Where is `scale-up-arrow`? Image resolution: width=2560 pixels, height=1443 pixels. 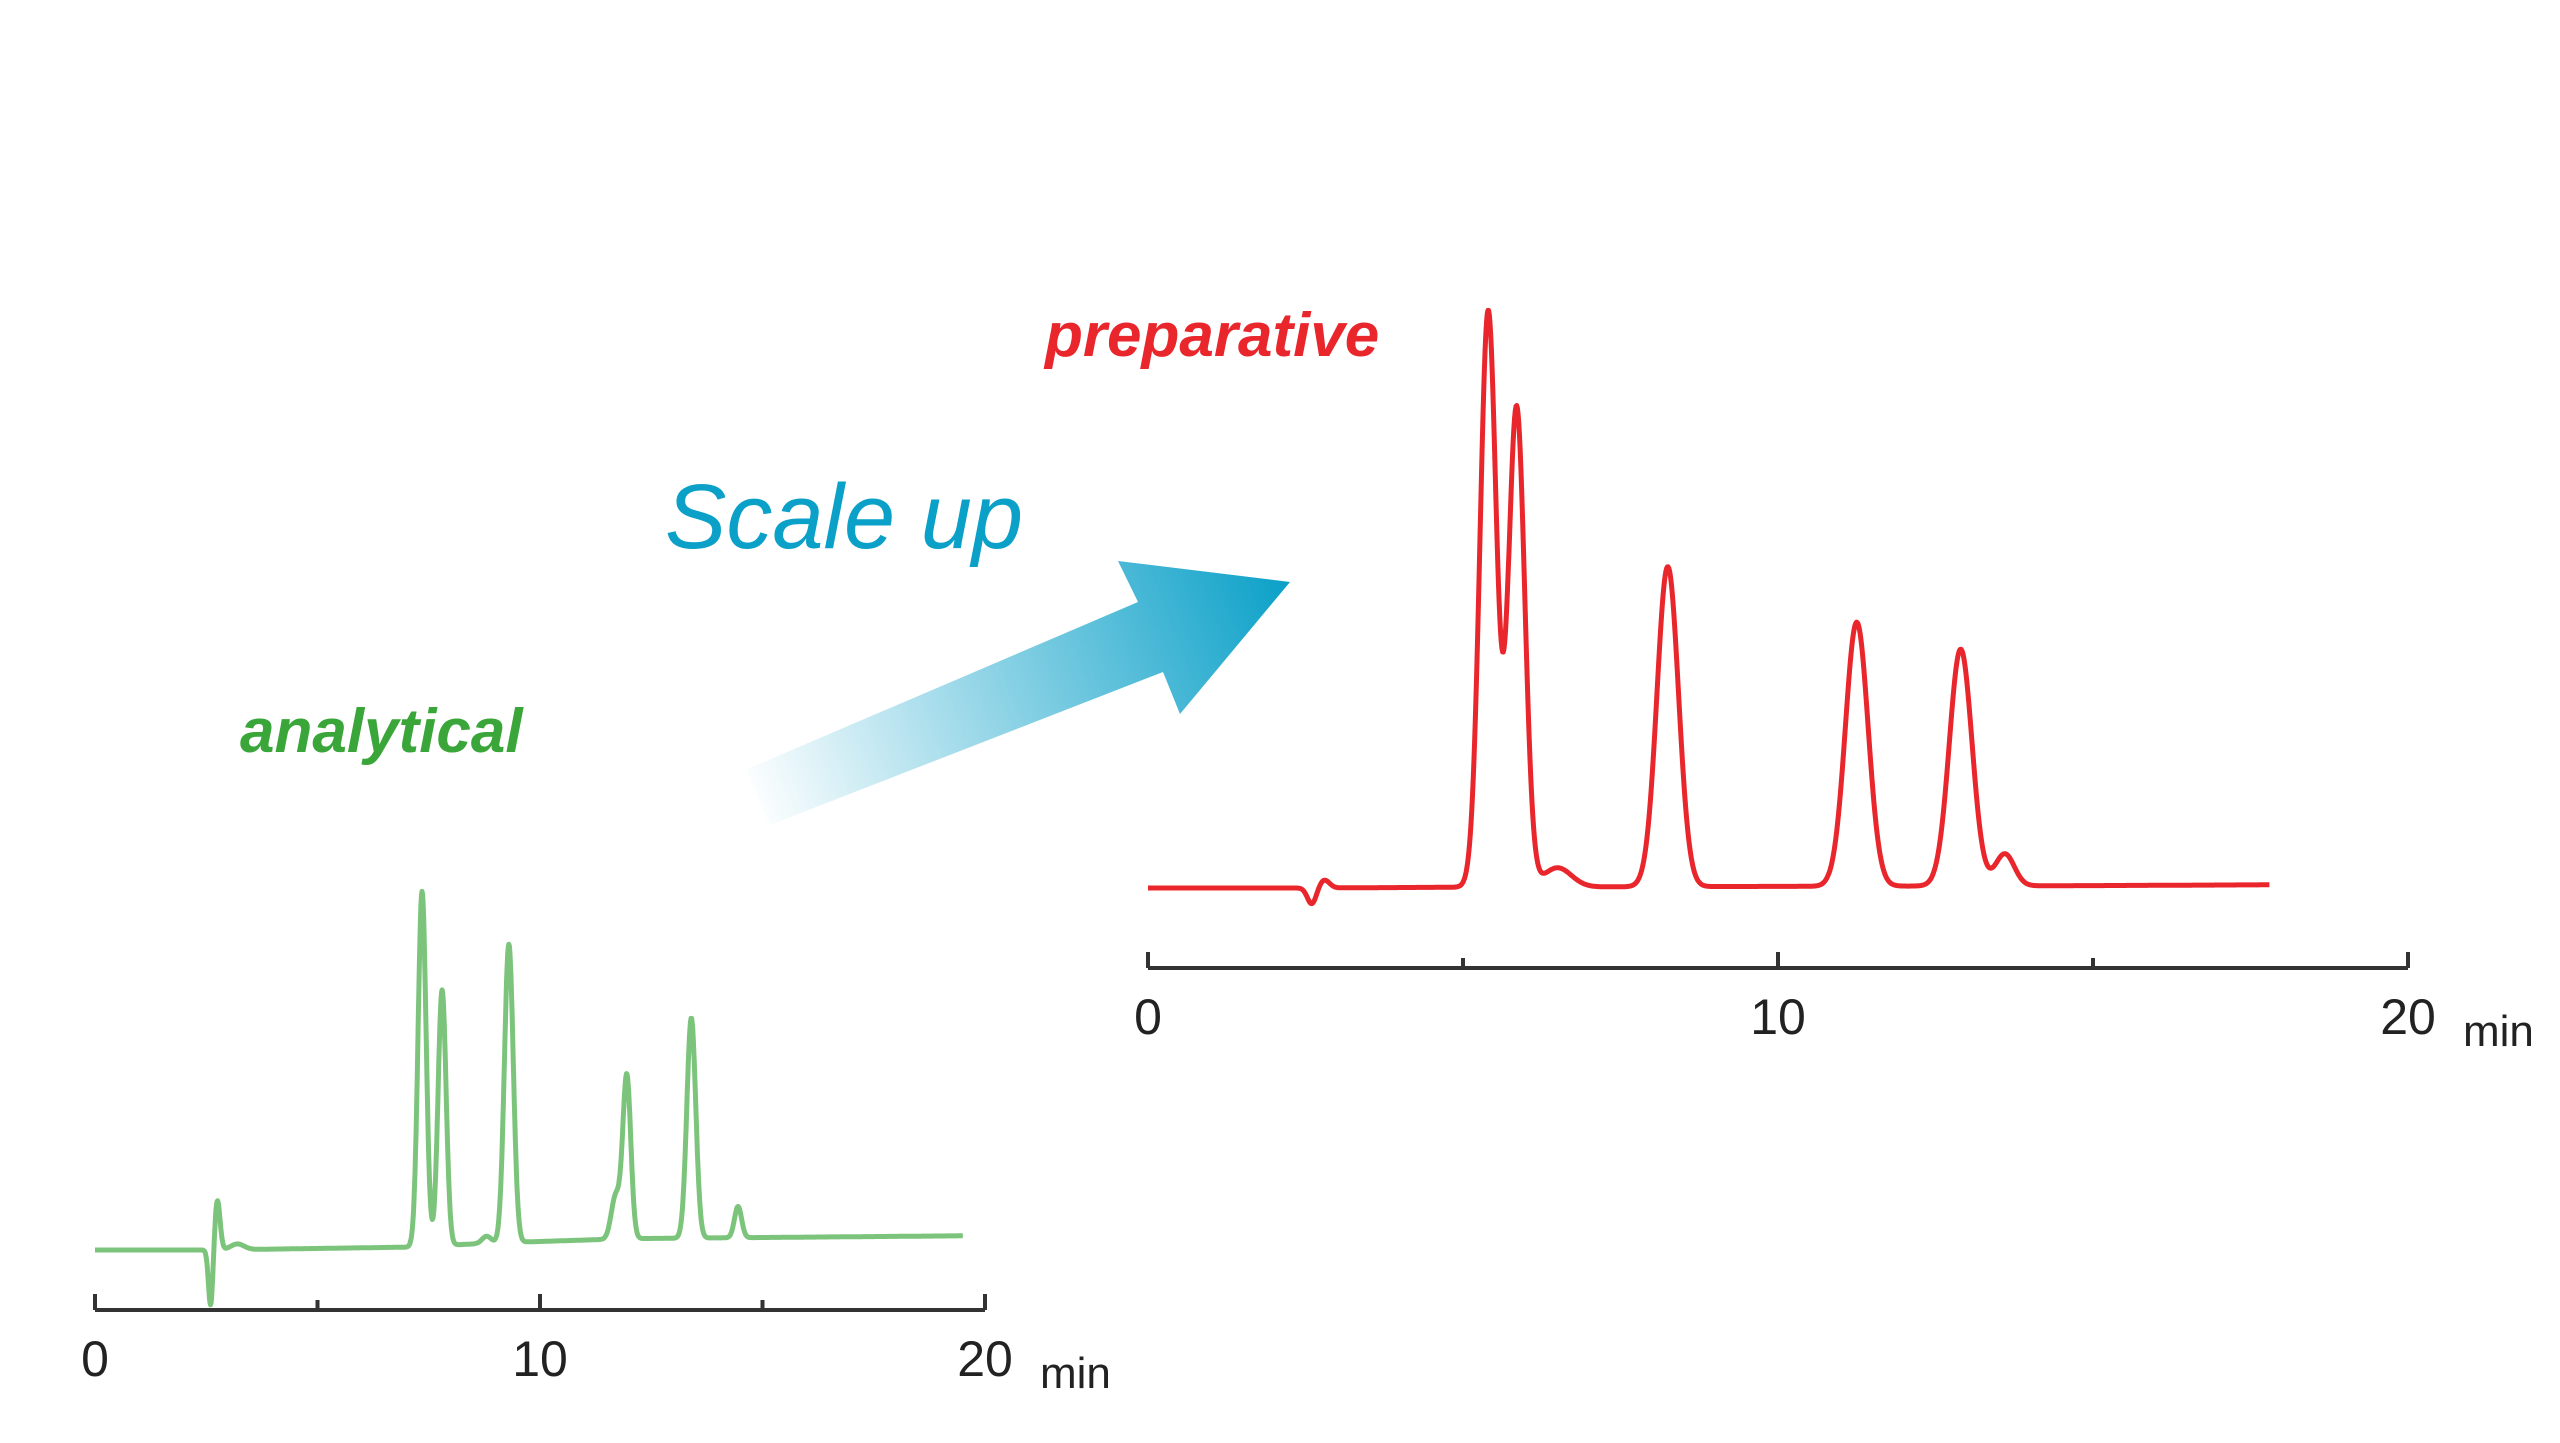
scale-up-arrow is located at coordinates (1017, 693).